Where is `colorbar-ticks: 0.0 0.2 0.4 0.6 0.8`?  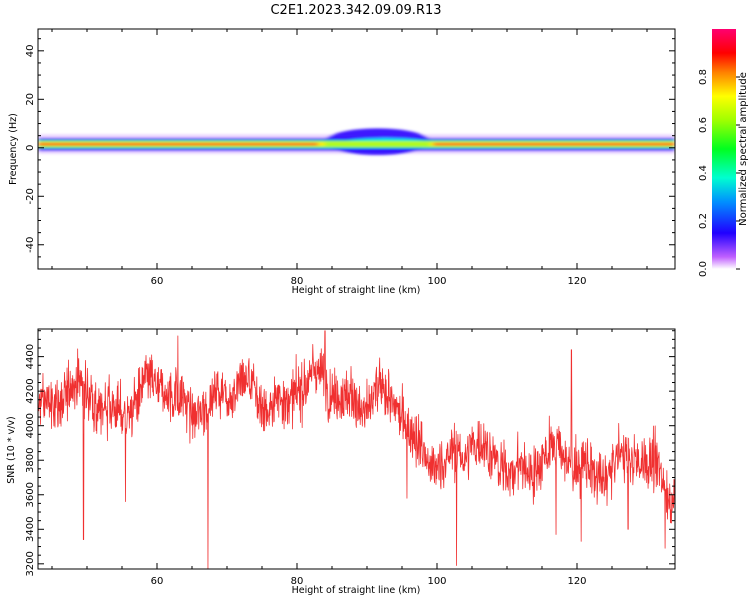
colorbar-ticks: 0.0 0.2 0.4 0.6 0.8 is located at coordinates (719, 173).